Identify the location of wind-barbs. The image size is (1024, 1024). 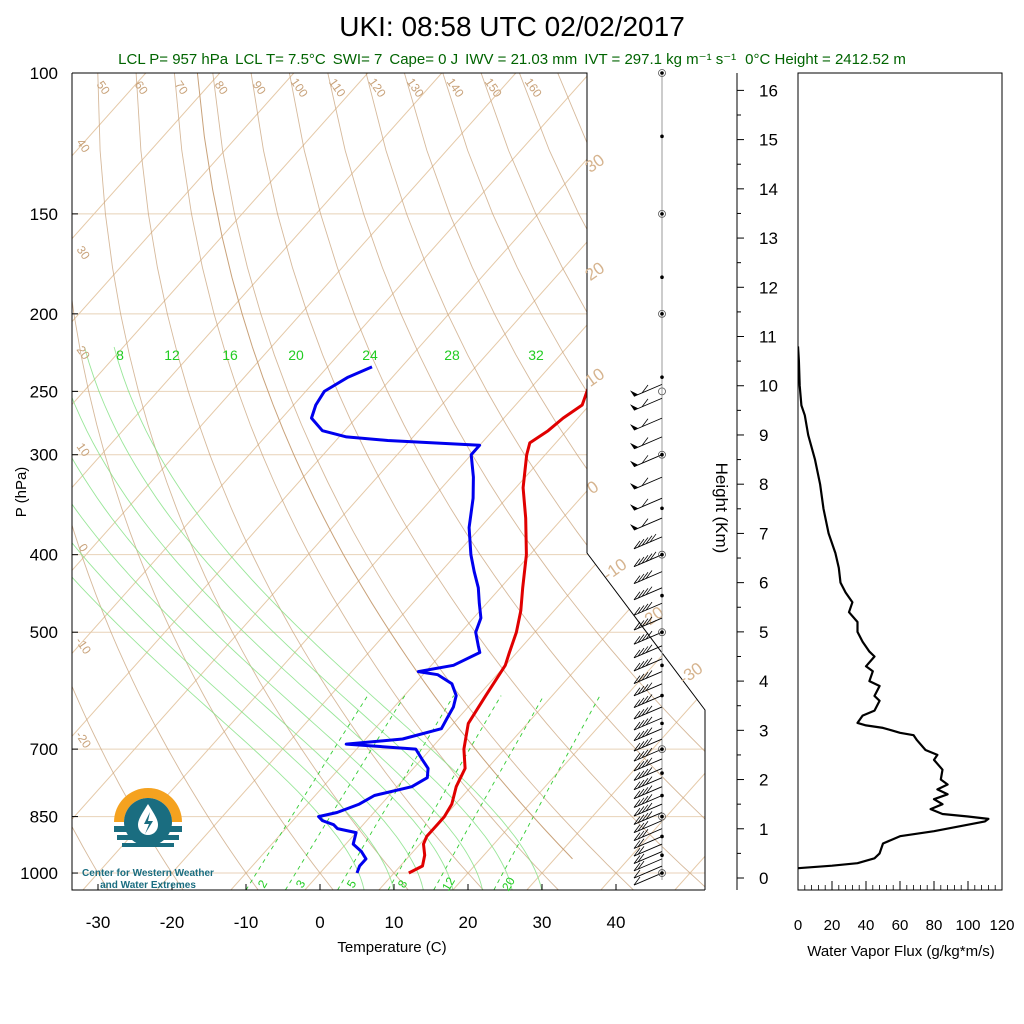
(648, 477).